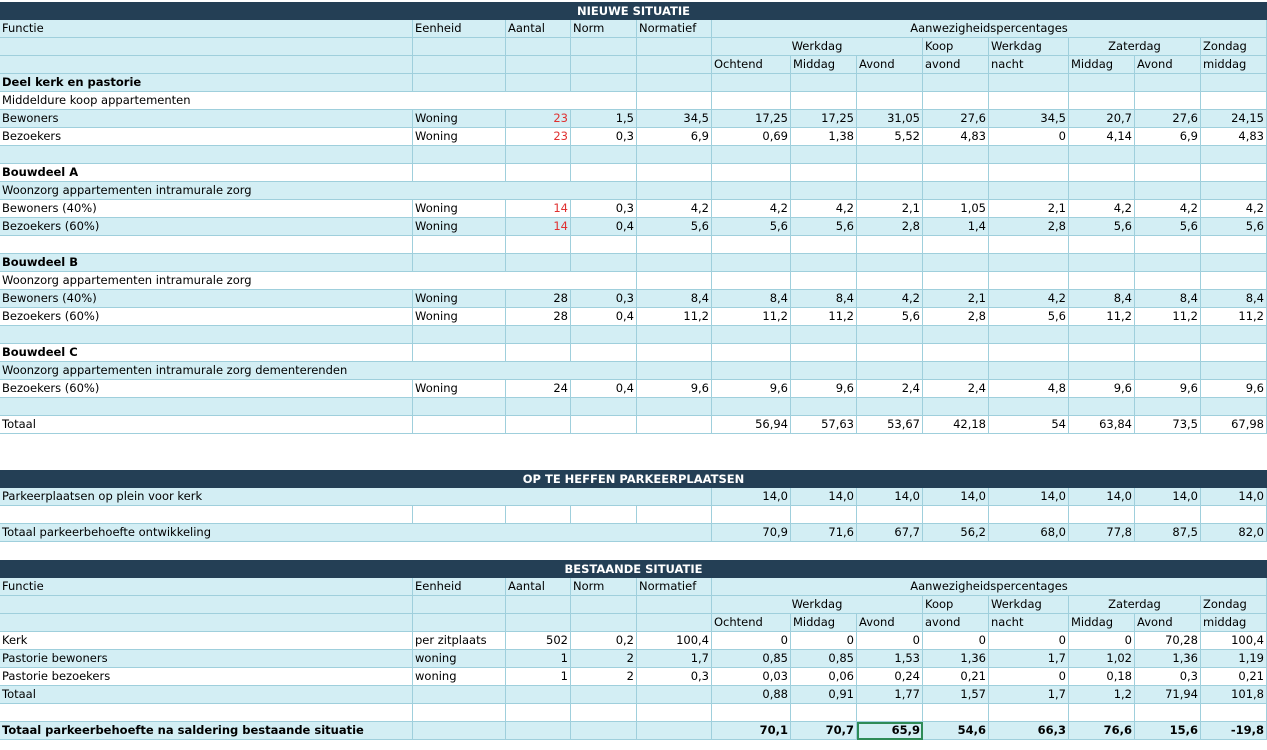 The image size is (1267, 750). I want to click on value-cell: 31,05, so click(890, 119).